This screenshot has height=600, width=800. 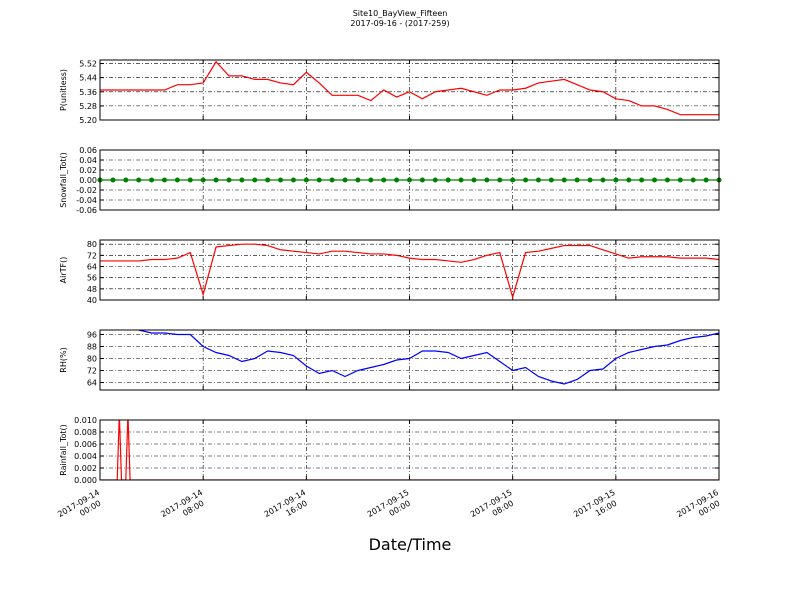 What do you see at coordinates (85, 420) in the screenshot?
I see `y-tick-label: 0.010` at bounding box center [85, 420].